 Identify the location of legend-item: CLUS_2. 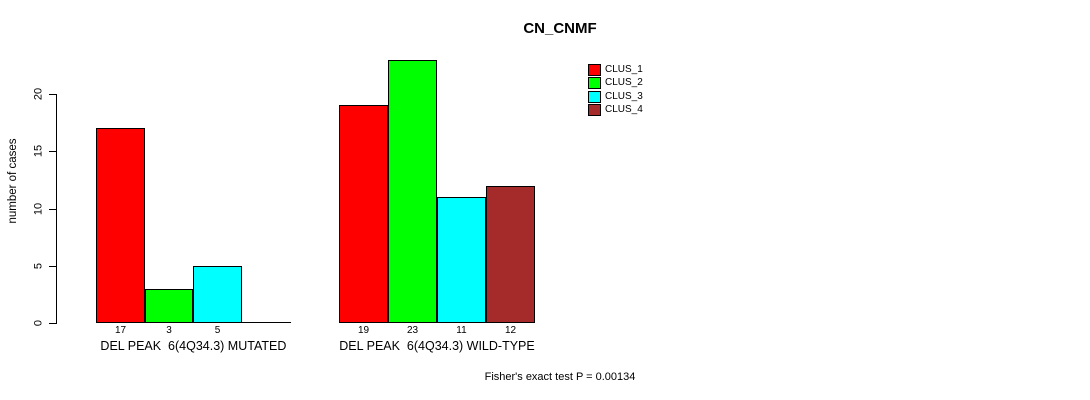
(615, 83).